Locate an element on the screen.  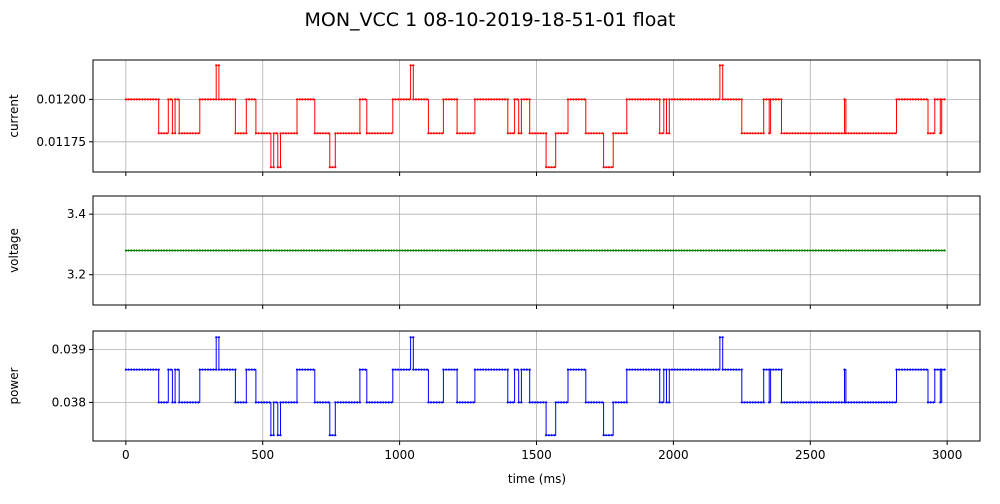
y-tick-label: 3.4 is located at coordinates (76, 214).